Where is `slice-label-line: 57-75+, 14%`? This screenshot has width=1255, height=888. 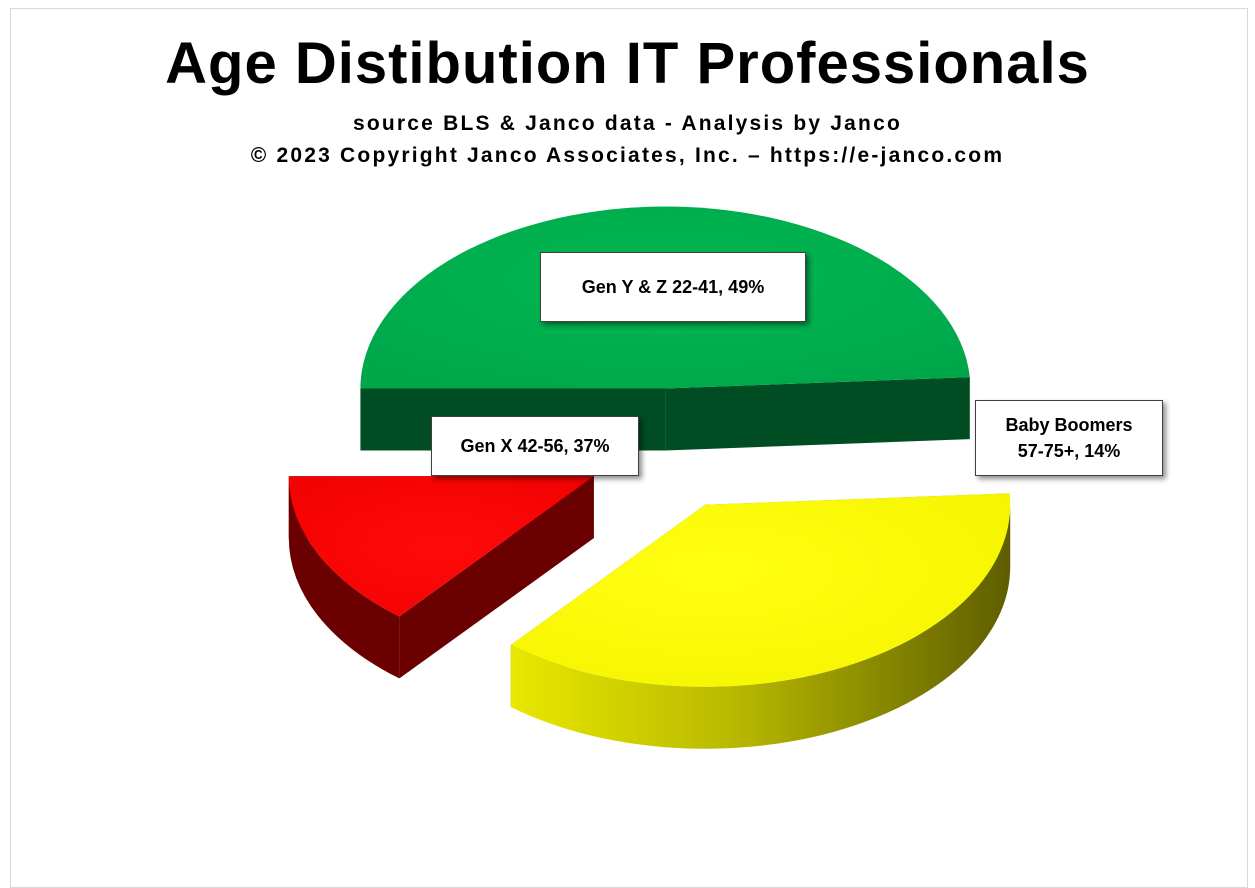 slice-label-line: 57-75+, 14% is located at coordinates (1069, 451).